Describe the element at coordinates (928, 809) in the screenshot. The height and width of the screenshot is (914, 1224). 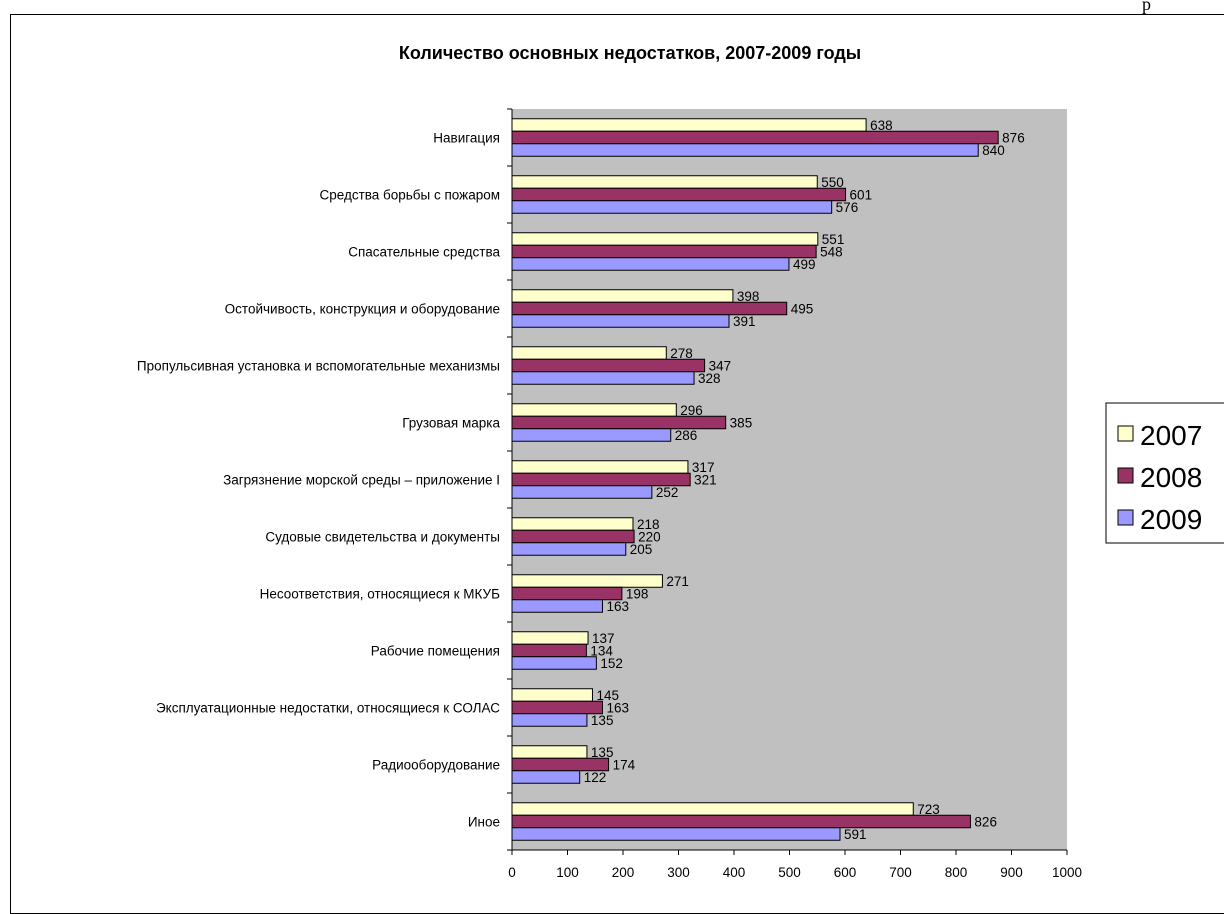
I see `data-label: 723` at that location.